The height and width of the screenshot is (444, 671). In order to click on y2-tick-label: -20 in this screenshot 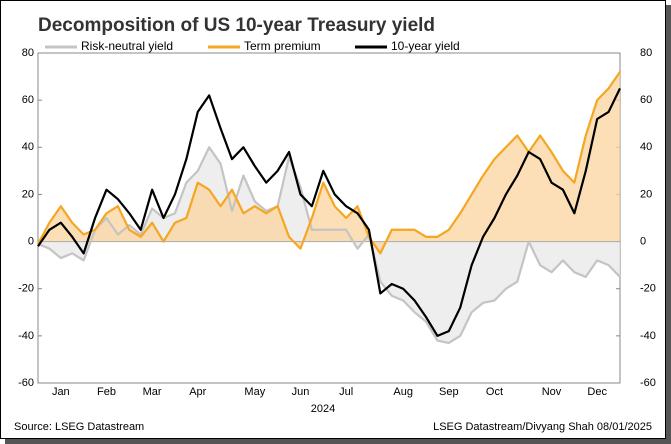, I will do `click(648, 289)`.